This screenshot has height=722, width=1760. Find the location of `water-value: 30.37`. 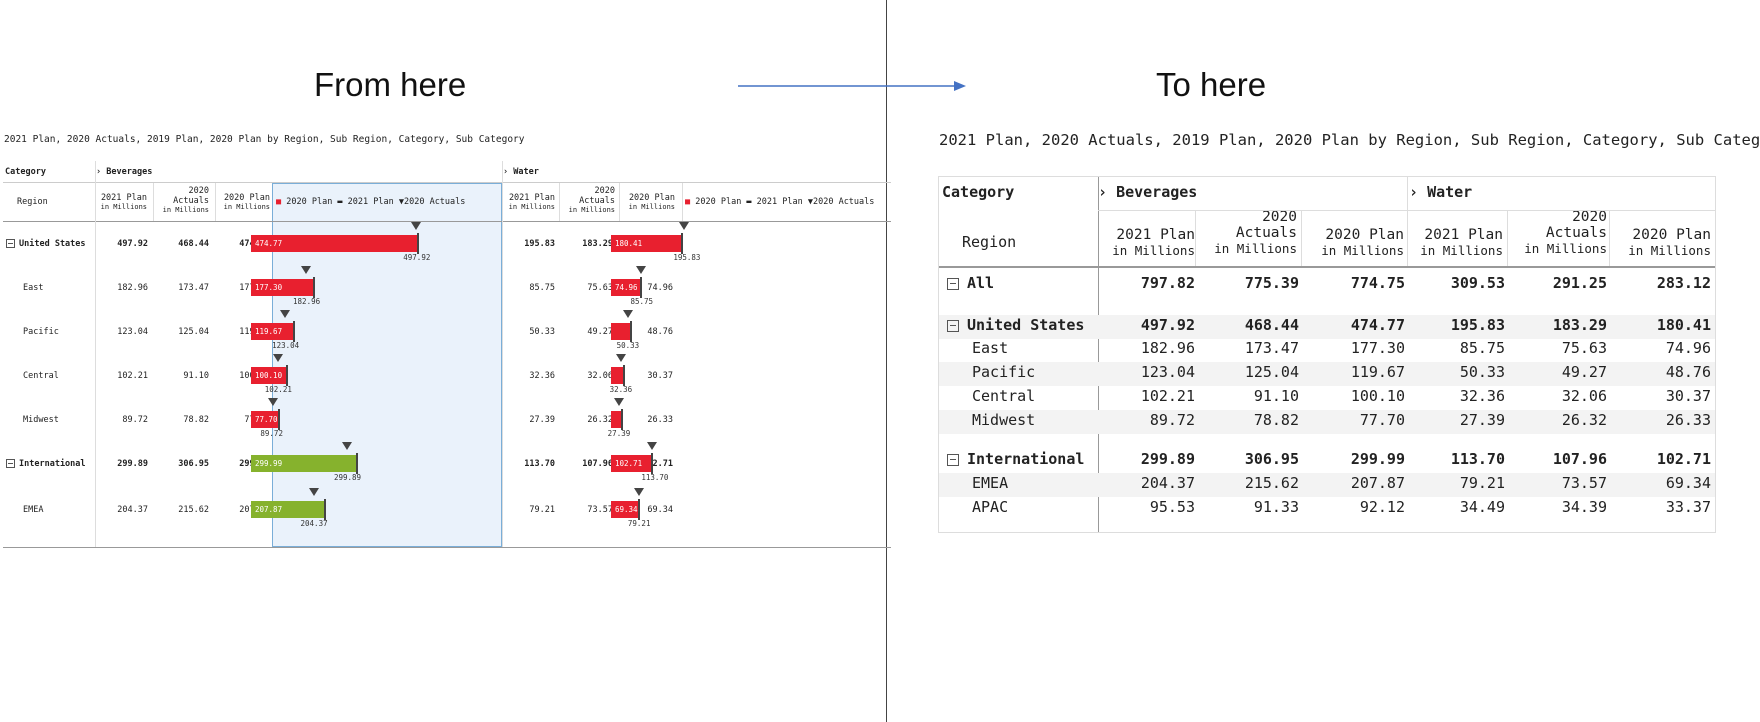

water-value: 30.37 is located at coordinates (660, 376).